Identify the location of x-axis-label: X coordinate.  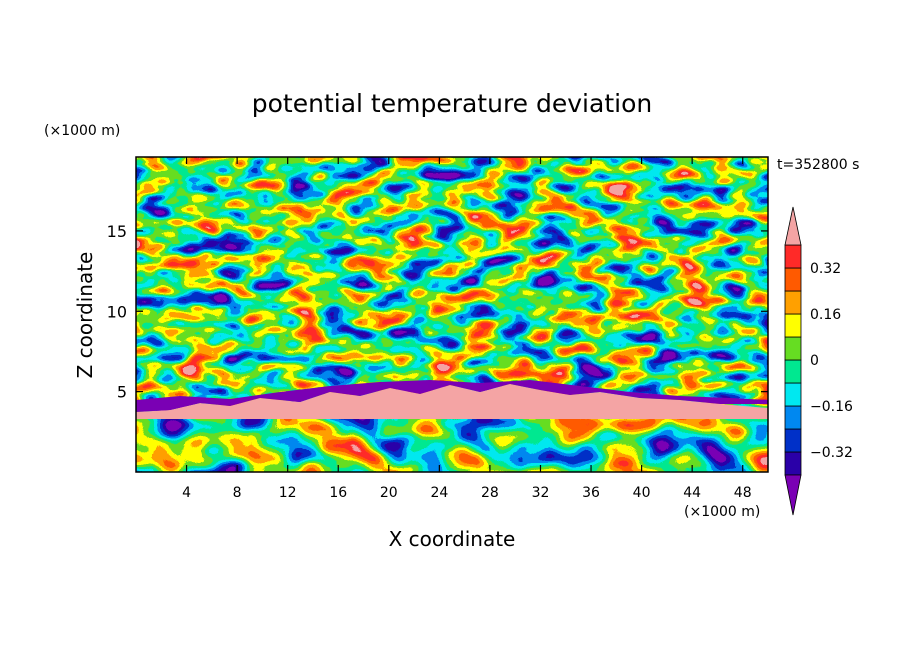
(452, 539).